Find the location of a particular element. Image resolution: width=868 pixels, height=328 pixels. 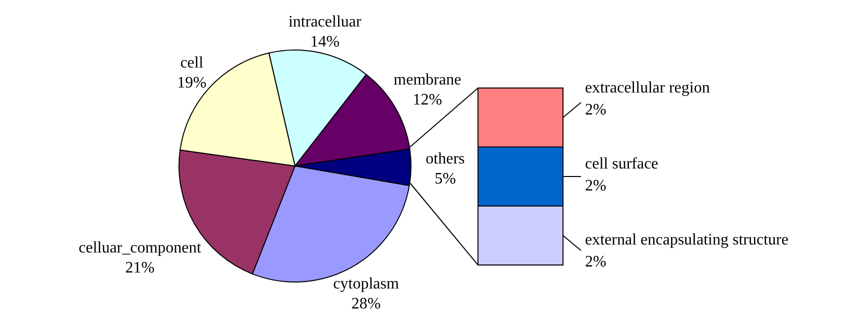

data-label: 19% is located at coordinates (191, 83).